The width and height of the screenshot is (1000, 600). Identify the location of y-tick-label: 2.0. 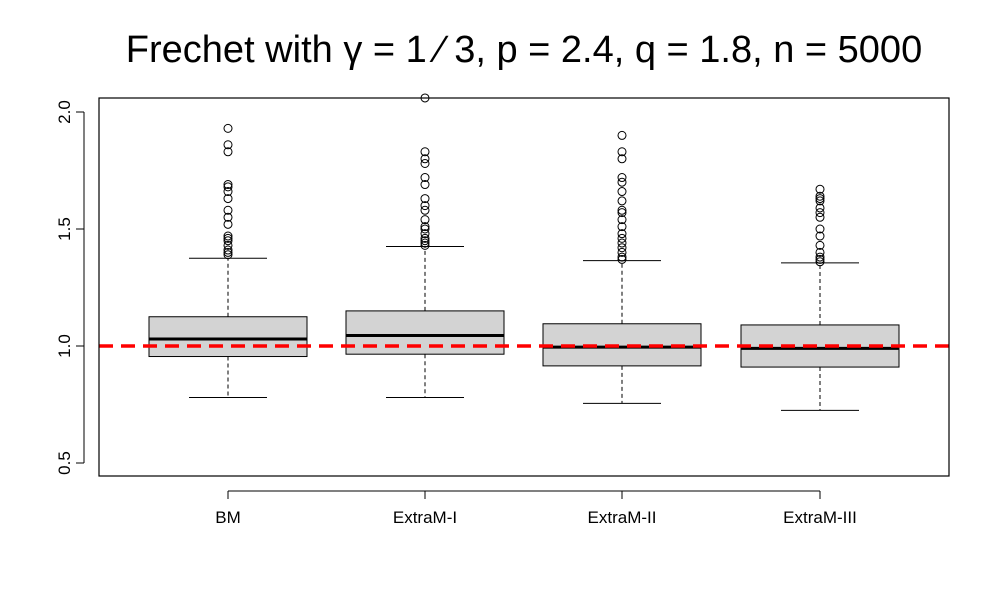
(64, 112).